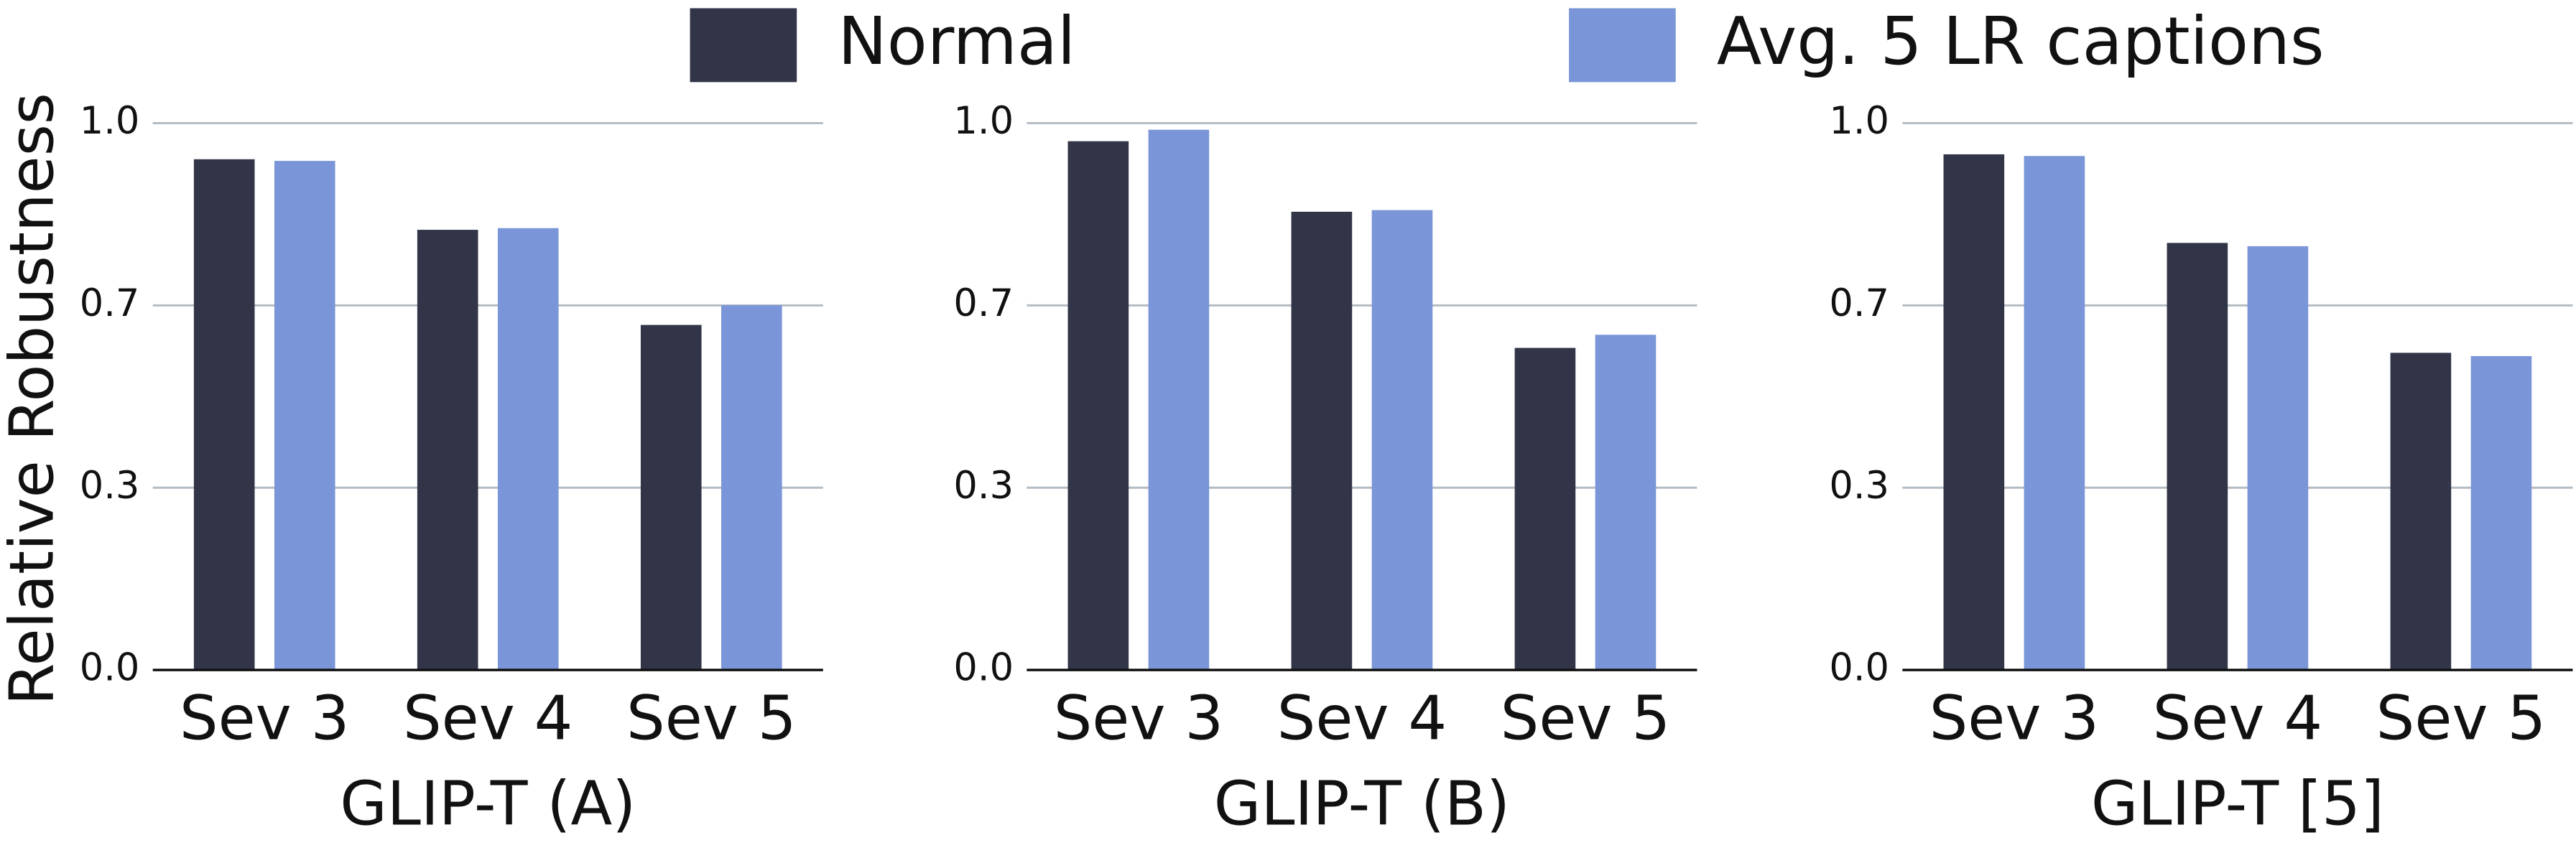 This screenshot has height=858, width=2576. Describe the element at coordinates (2237, 803) in the screenshot. I see `x-axis-label: GLIP-T [5]` at that location.